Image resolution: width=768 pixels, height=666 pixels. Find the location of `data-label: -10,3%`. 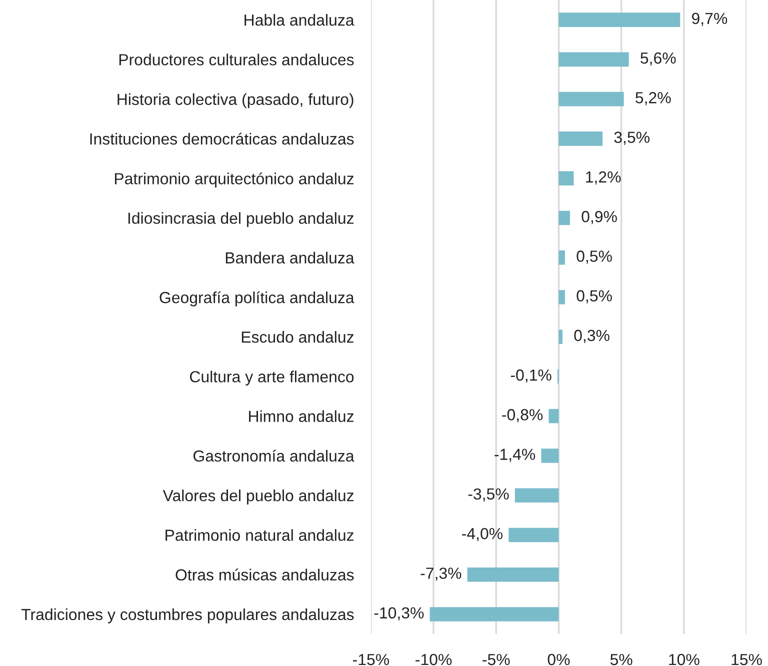

data-label: -10,3% is located at coordinates (399, 613).